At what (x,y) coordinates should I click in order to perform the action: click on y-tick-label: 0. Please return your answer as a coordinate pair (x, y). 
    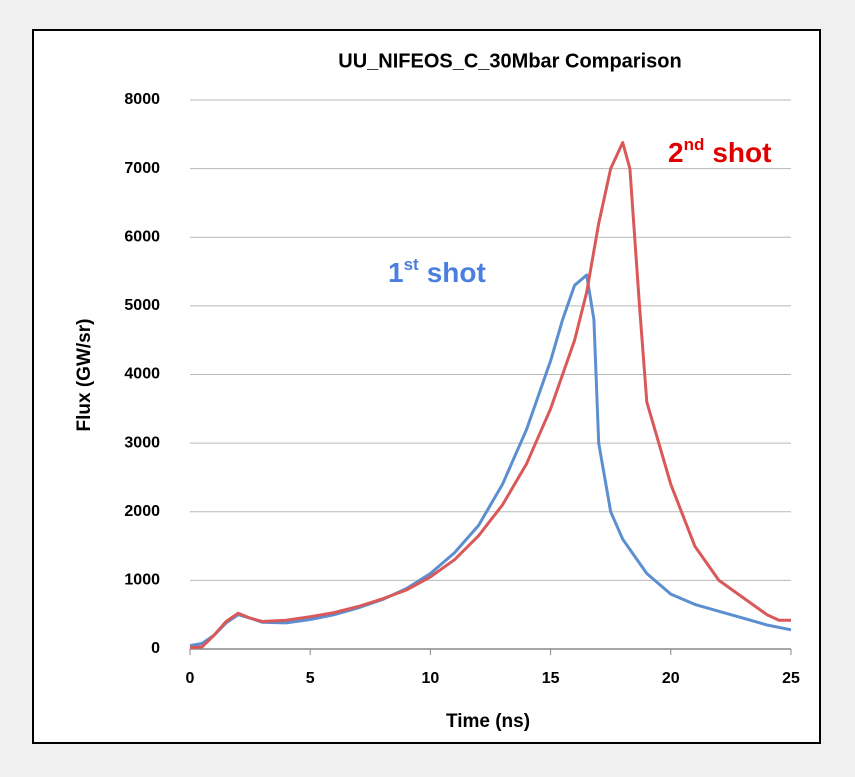
    Looking at the image, I should click on (155, 648).